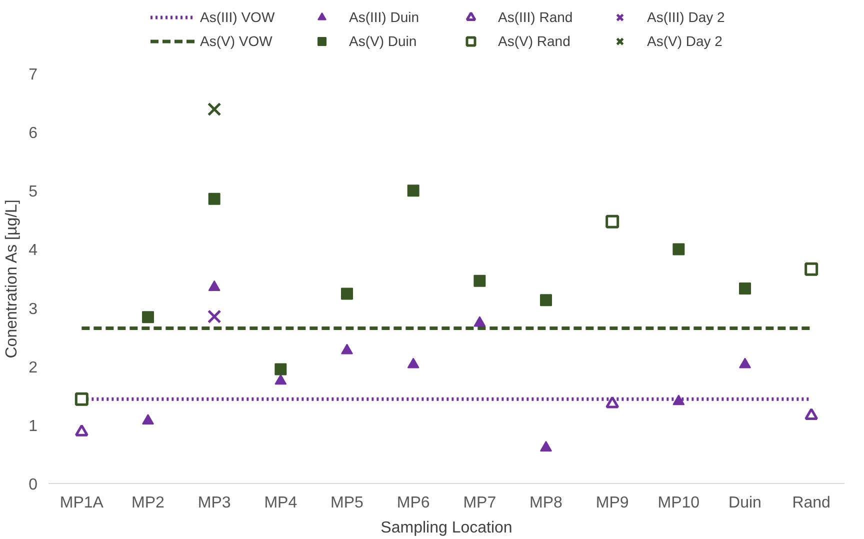 This screenshot has width=864, height=539. What do you see at coordinates (686, 17) in the screenshot?
I see `legend-label: As(III) Day 2` at bounding box center [686, 17].